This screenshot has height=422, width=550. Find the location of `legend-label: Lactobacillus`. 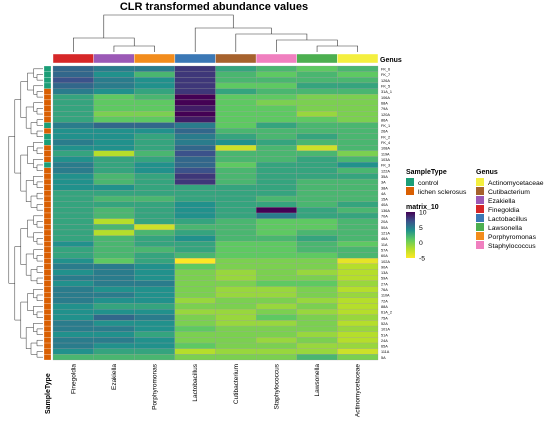

legend-label: Lactobacillus is located at coordinates (508, 219).